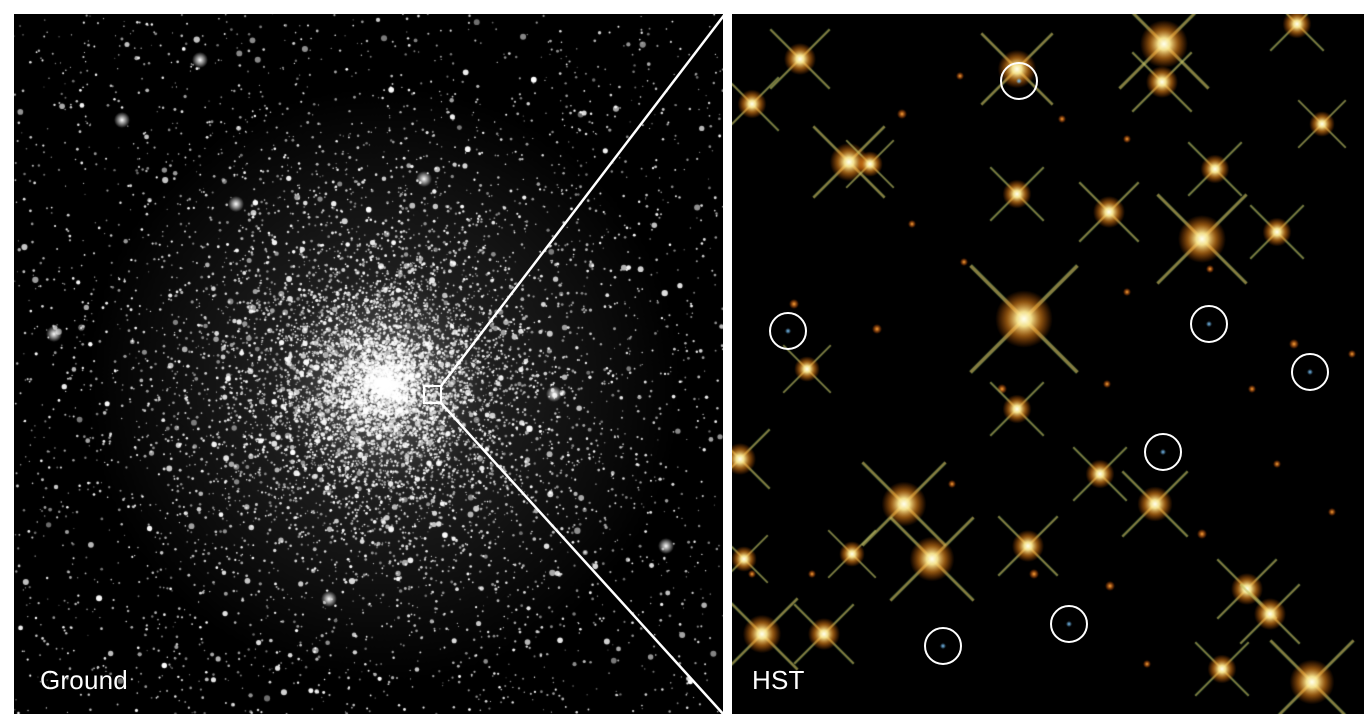 Image resolution: width=1366 pixels, height=719 pixels. I want to click on hst-label: HST, so click(778, 680).